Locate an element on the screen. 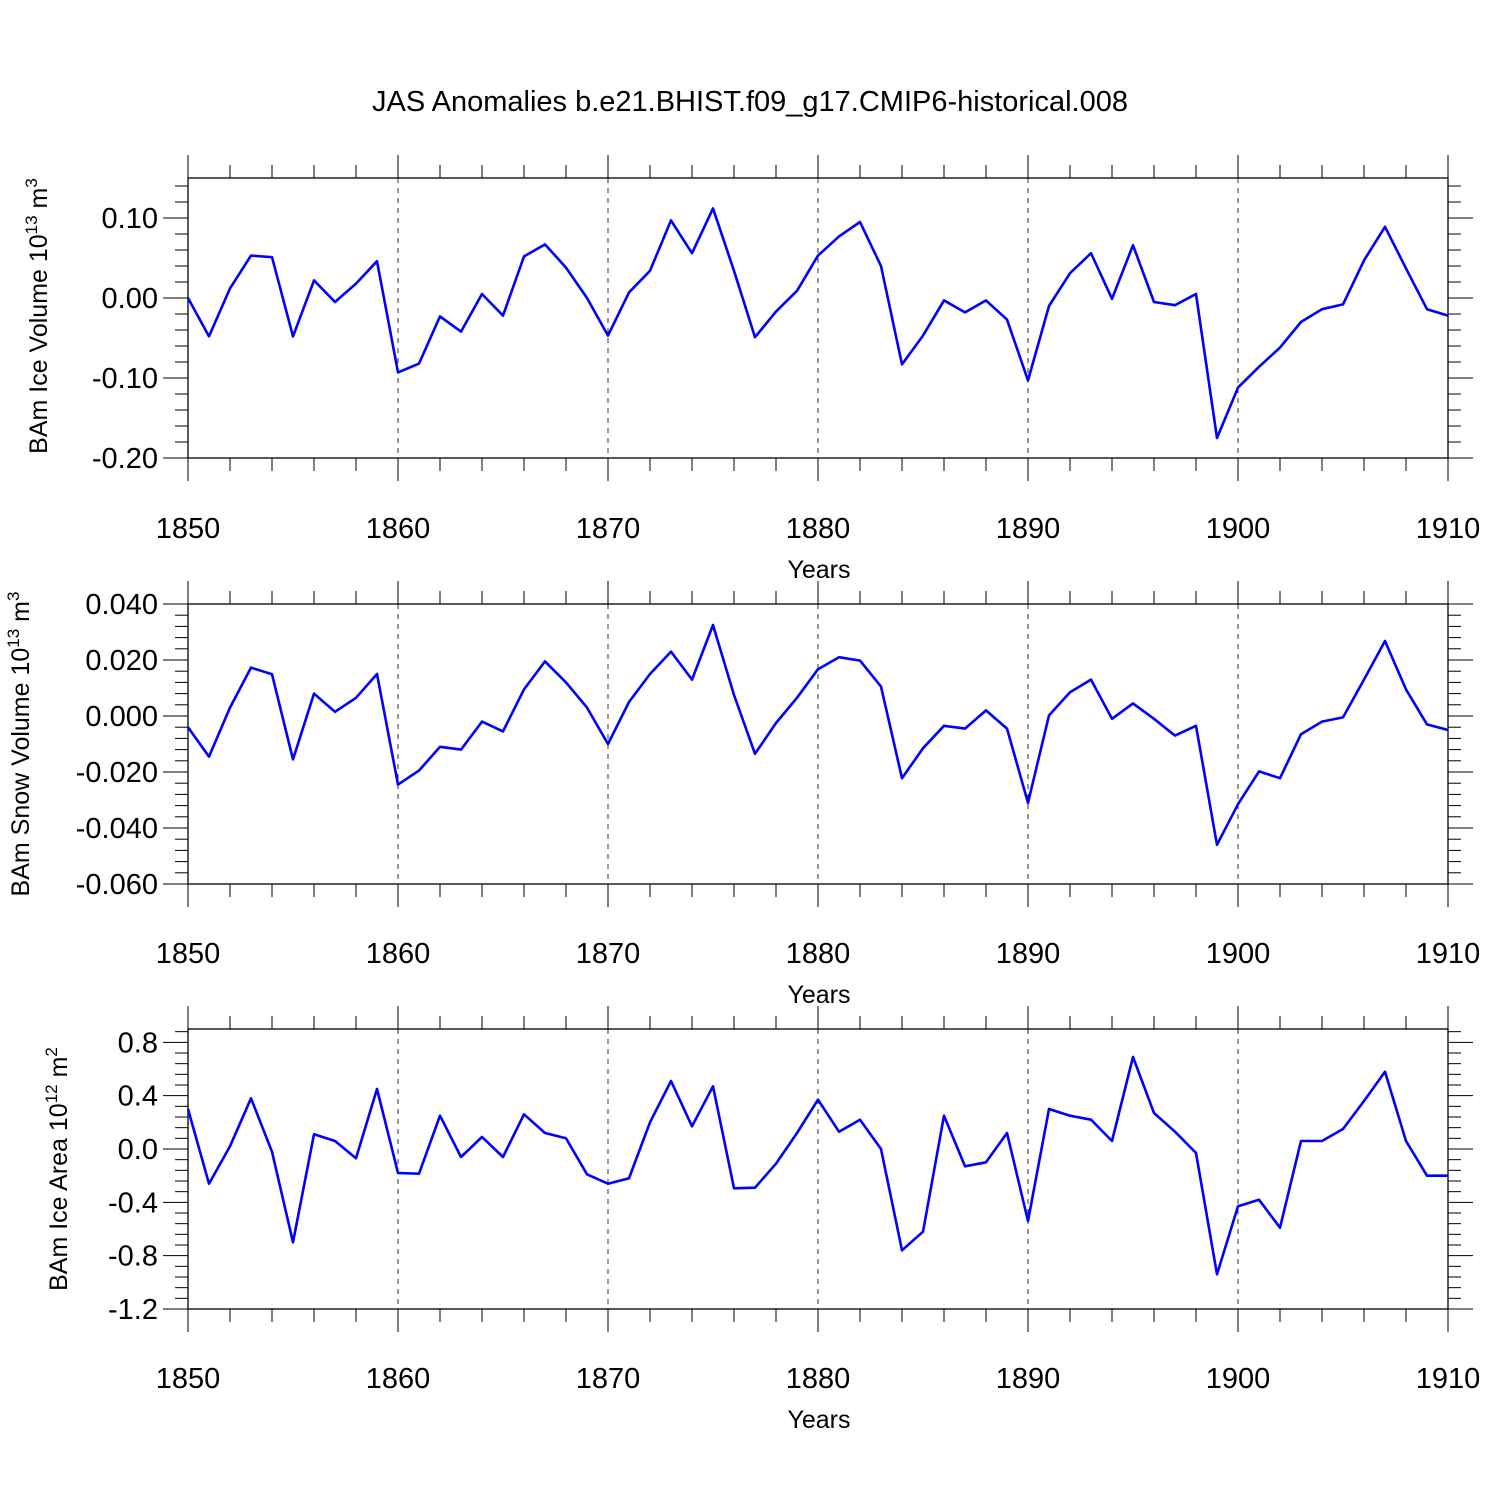 This screenshot has height=1500, width=1500. y-tick-label: 0.00 is located at coordinates (130, 299).